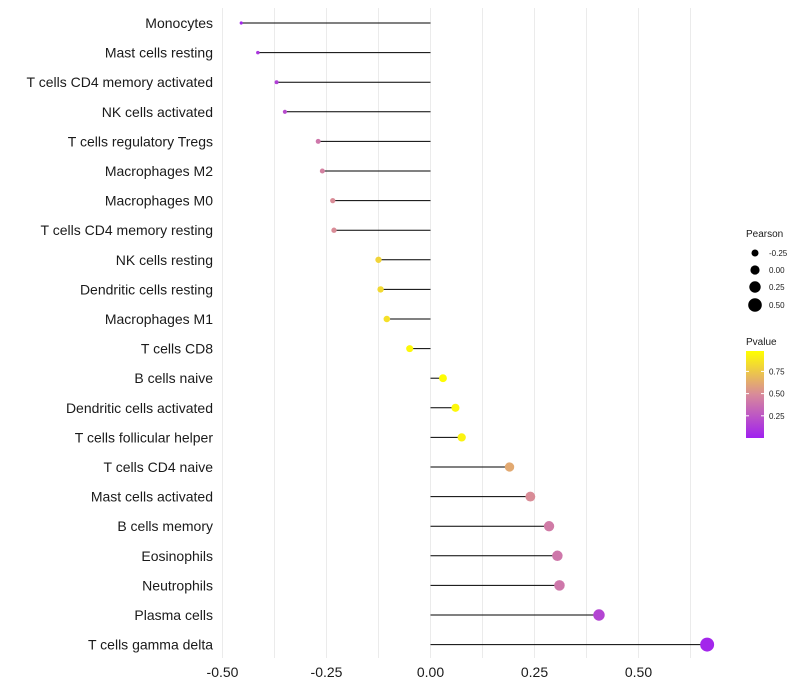 Image resolution: width=800 pixels, height=700 pixels. I want to click on category-label: Macrophages M0, so click(159, 201).